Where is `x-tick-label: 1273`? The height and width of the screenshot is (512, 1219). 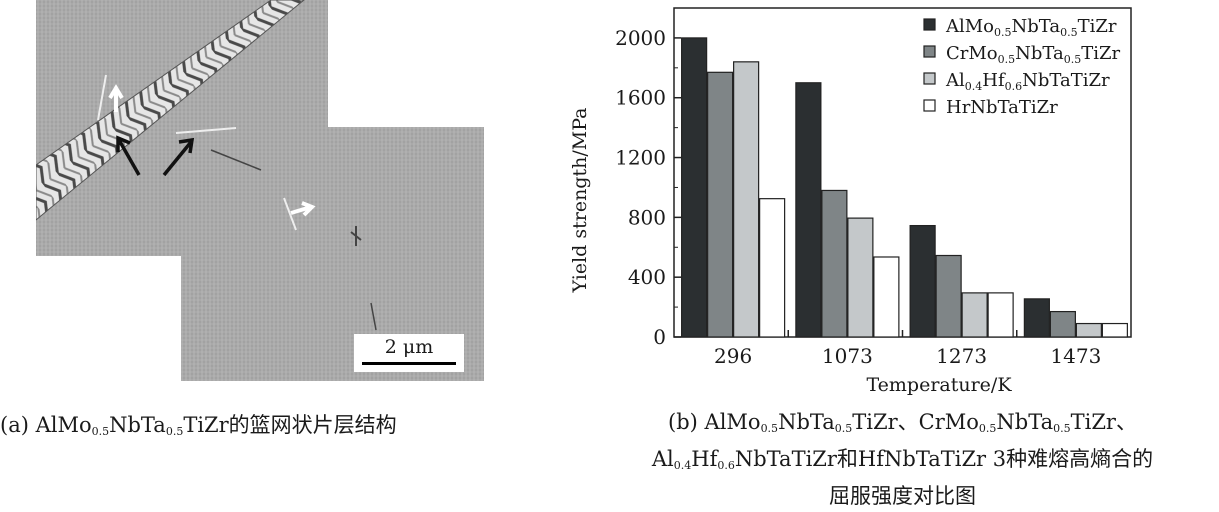
x-tick-label: 1273 is located at coordinates (961, 356).